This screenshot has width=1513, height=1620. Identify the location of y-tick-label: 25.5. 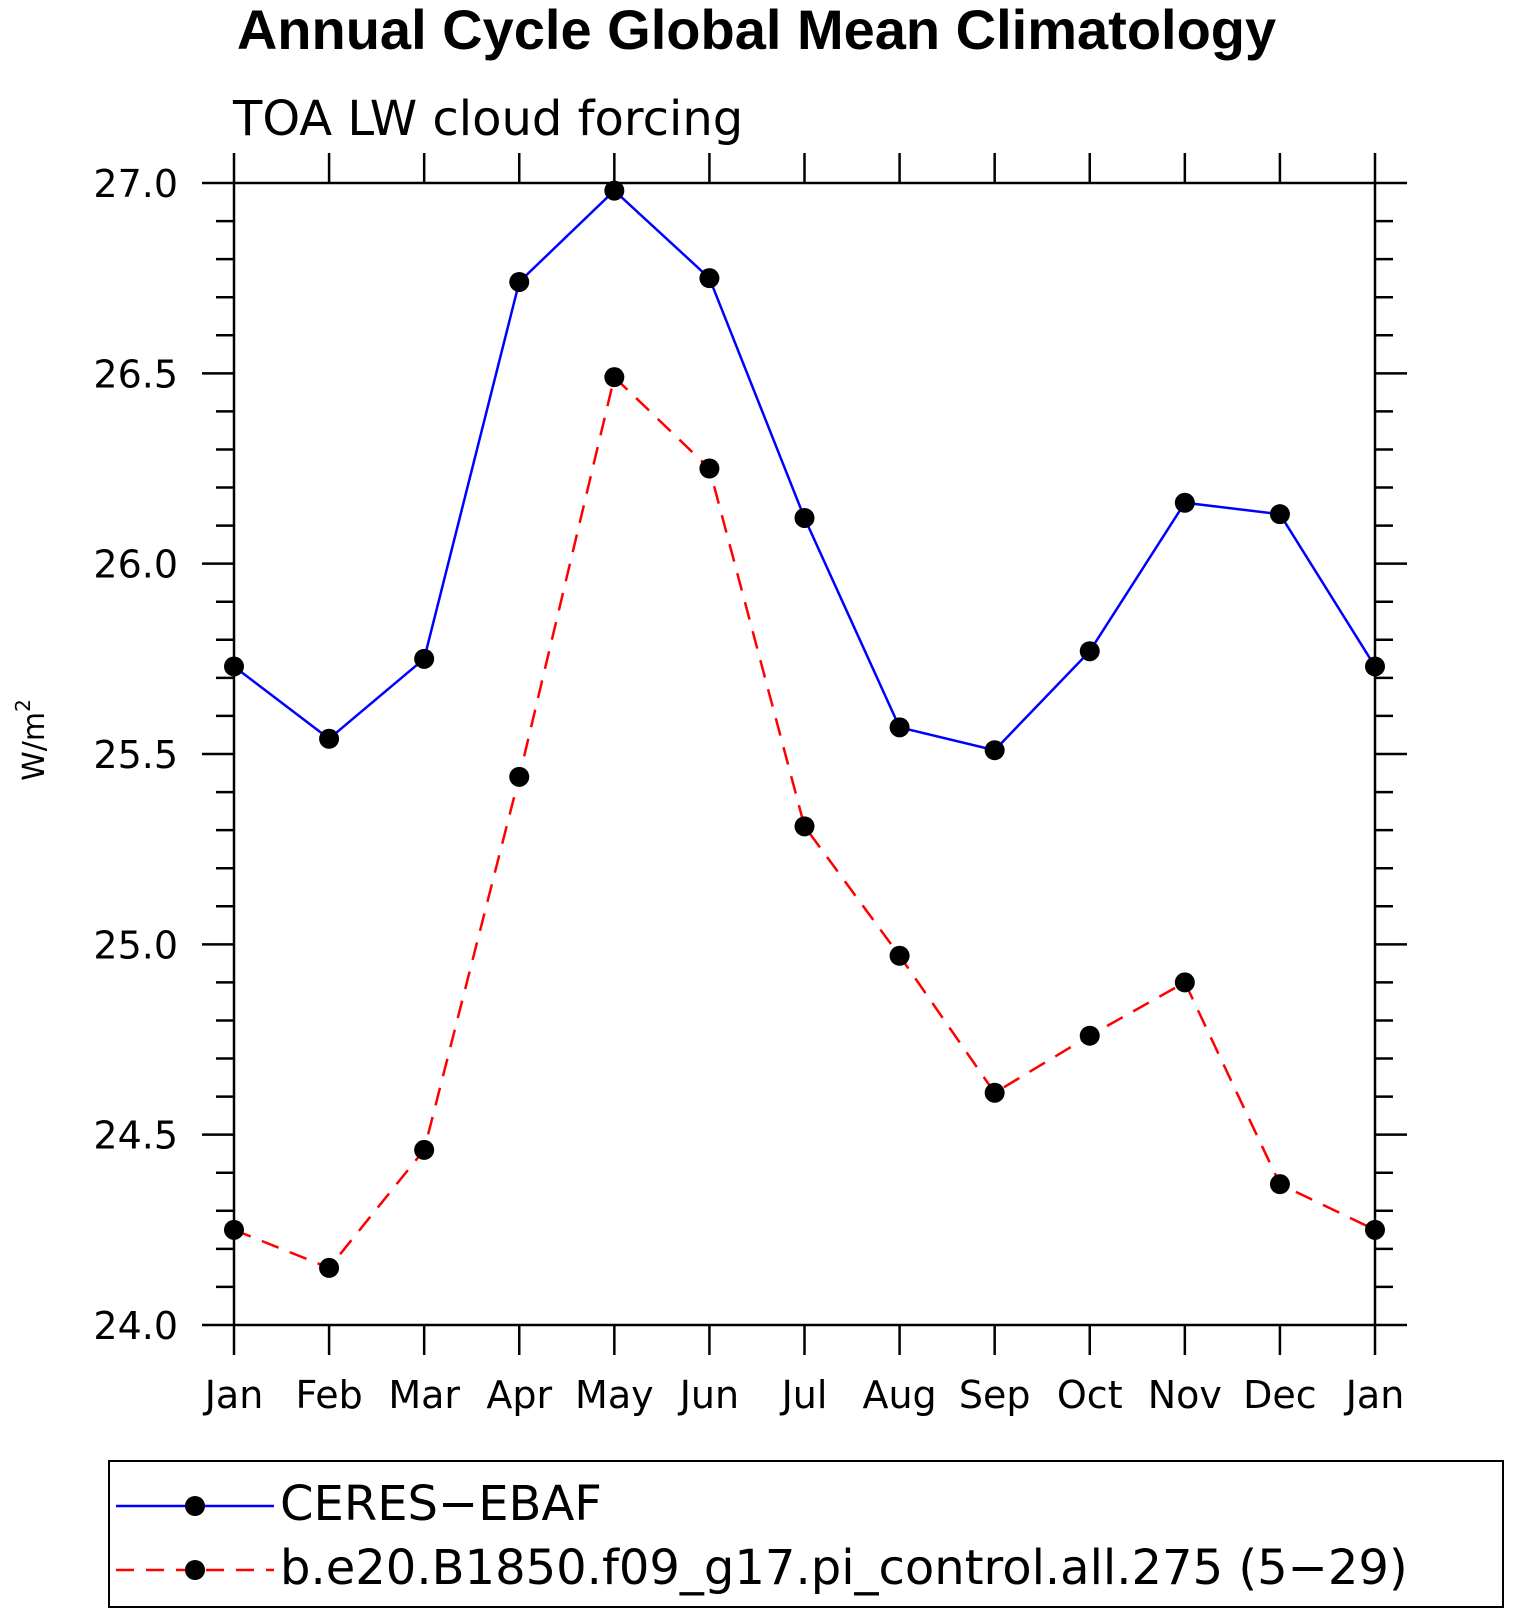
(135, 755).